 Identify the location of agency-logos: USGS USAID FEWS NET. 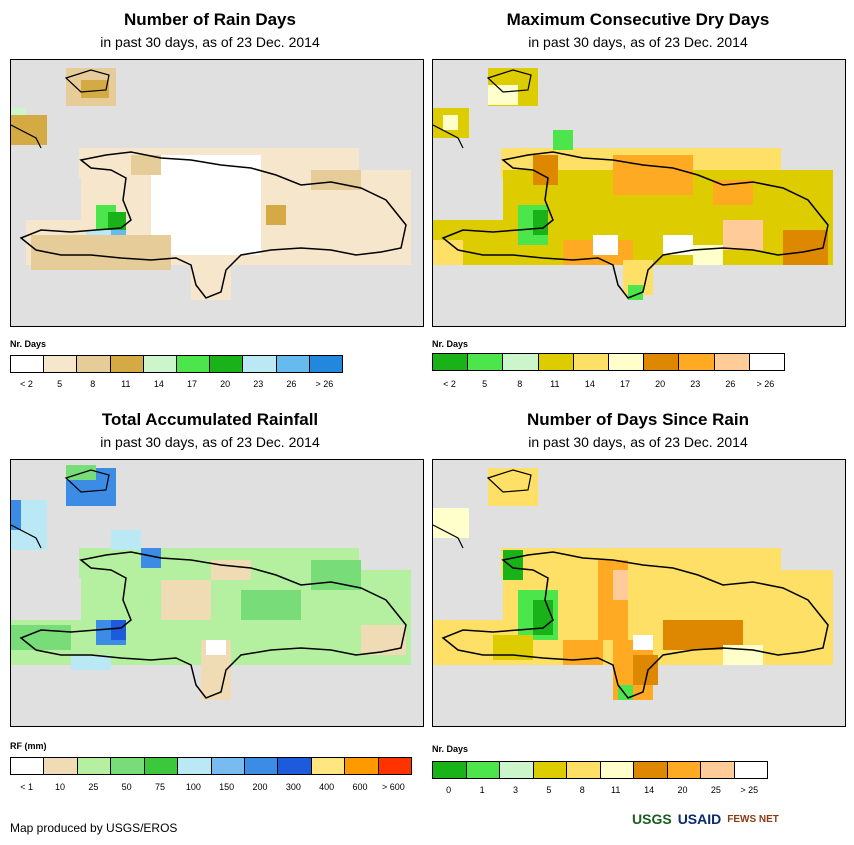
(705, 819).